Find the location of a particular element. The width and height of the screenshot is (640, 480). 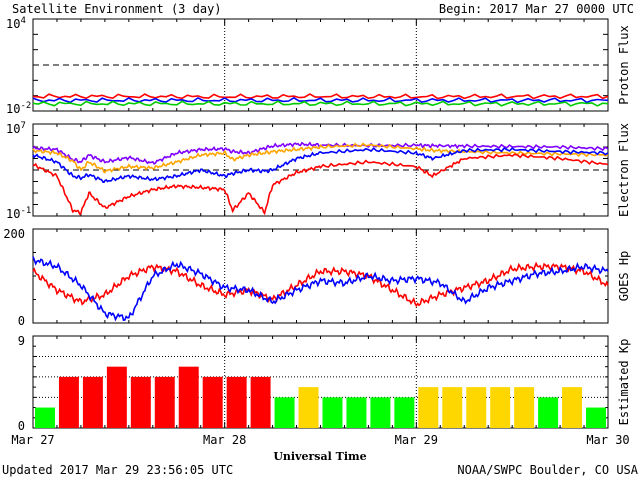

goes-hp-y-tick-label: 200 is located at coordinates (14, 234).